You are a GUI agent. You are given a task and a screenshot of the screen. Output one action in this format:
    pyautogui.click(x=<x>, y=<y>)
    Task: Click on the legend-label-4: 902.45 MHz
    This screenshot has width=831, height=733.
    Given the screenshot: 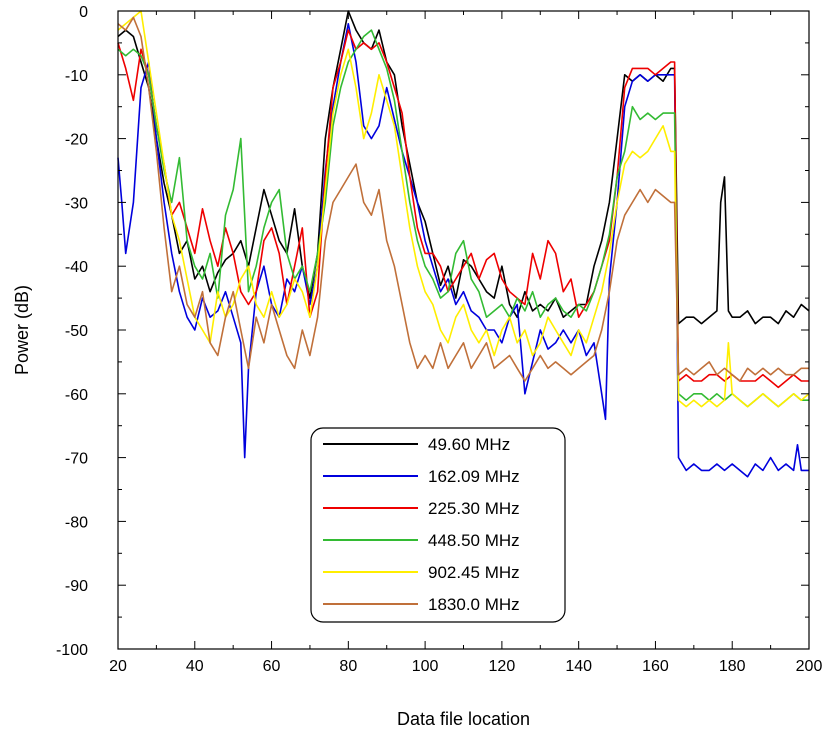 What is the action you would take?
    pyautogui.click(x=474, y=572)
    